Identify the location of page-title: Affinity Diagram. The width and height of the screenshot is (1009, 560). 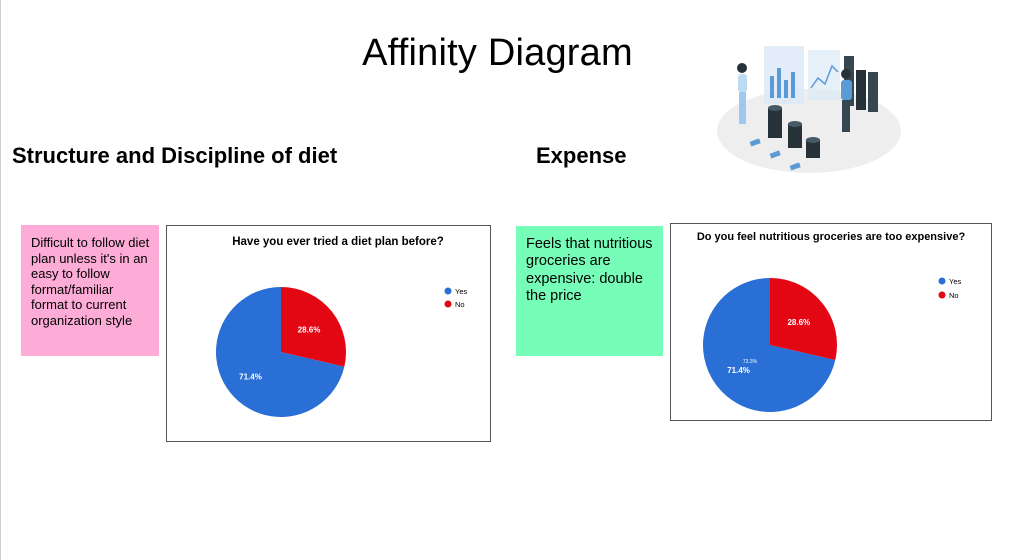
(497, 53).